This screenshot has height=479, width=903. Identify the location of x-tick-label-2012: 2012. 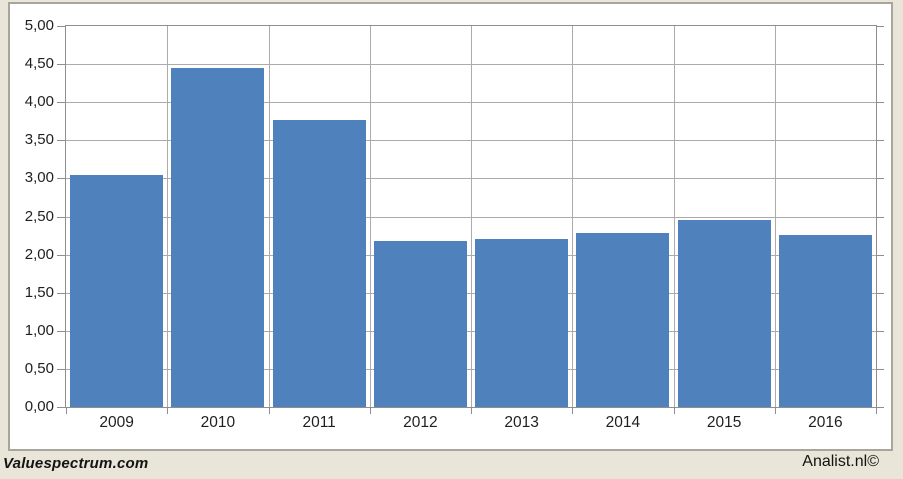
(420, 422).